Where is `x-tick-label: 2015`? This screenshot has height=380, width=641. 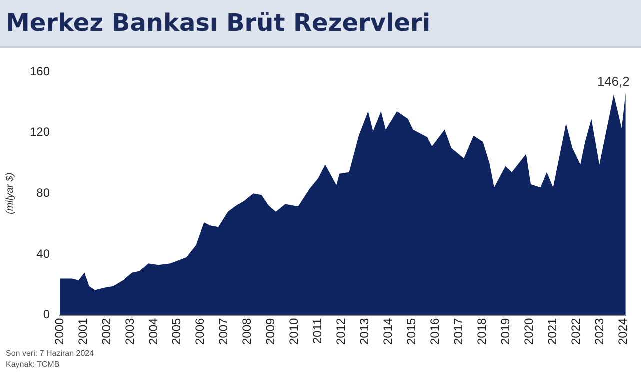 x-tick-label: 2015 is located at coordinates (411, 332).